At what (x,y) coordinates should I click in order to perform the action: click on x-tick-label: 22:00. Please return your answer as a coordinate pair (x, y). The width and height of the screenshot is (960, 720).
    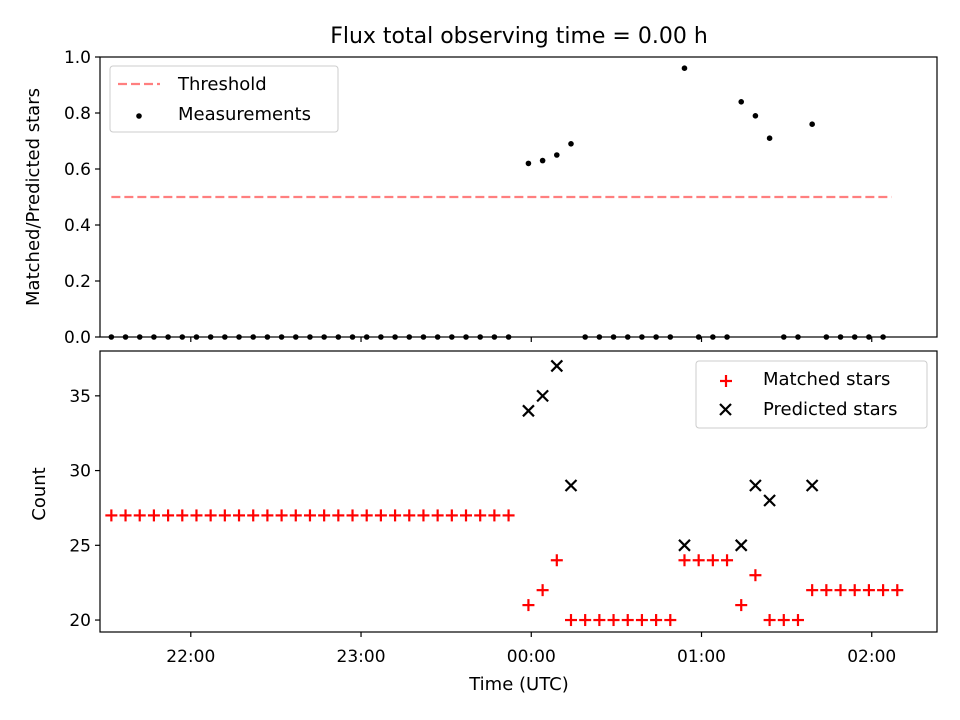
    Looking at the image, I should click on (190, 657).